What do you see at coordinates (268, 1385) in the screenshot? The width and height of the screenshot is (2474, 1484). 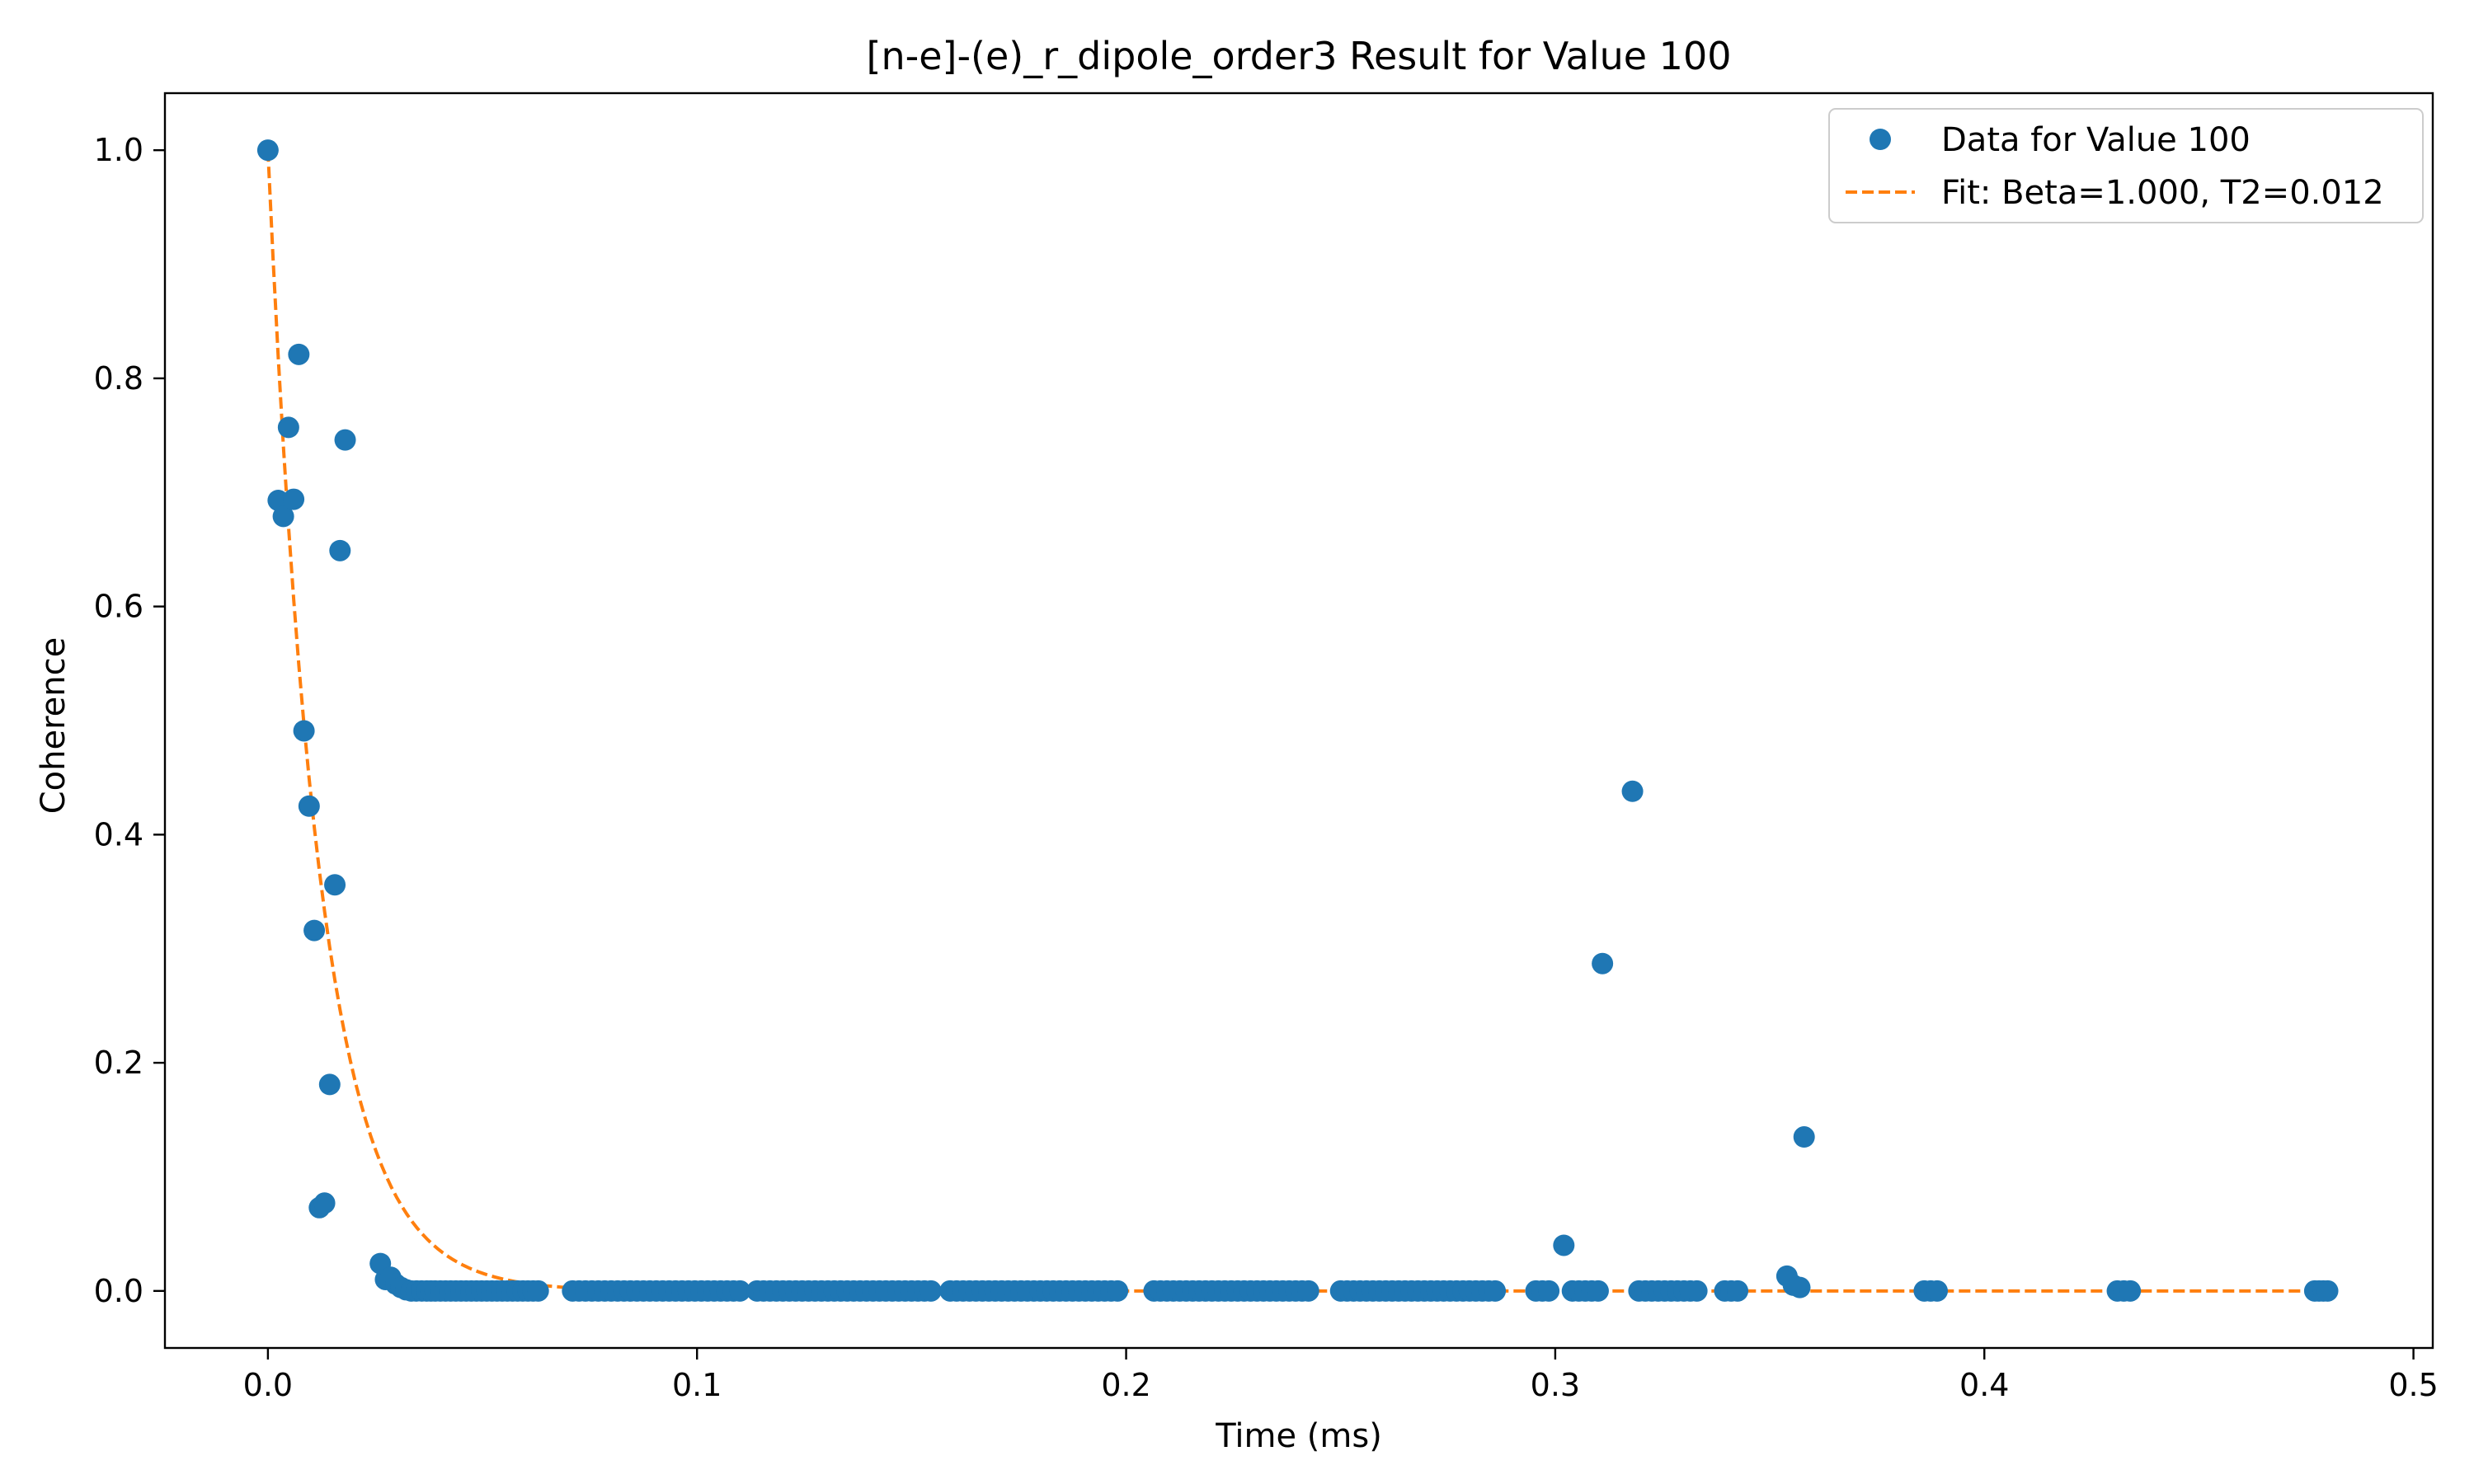 I see `x-tick-label: 0.0` at bounding box center [268, 1385].